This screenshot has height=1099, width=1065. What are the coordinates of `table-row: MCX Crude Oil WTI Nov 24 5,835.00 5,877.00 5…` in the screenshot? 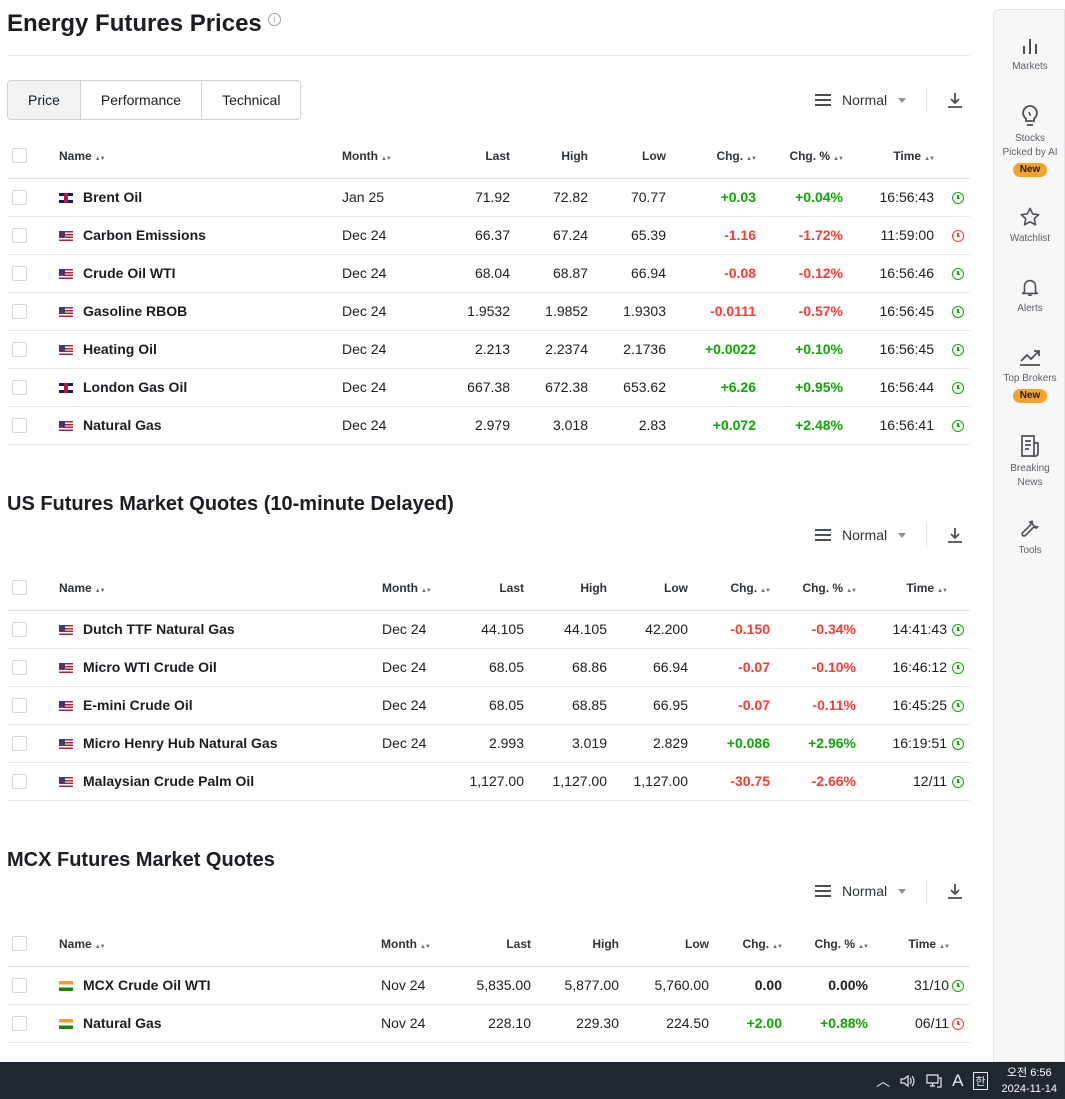 It's located at (488, 985).